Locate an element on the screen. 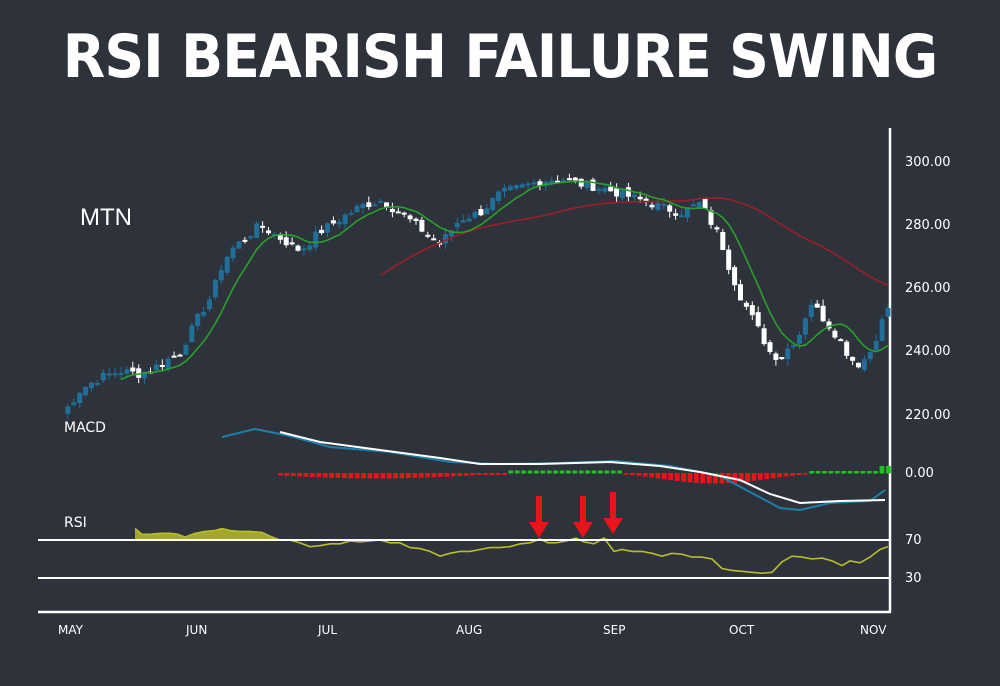 This screenshot has height=686, width=1000. xtick-sep: SEP is located at coordinates (614, 630).